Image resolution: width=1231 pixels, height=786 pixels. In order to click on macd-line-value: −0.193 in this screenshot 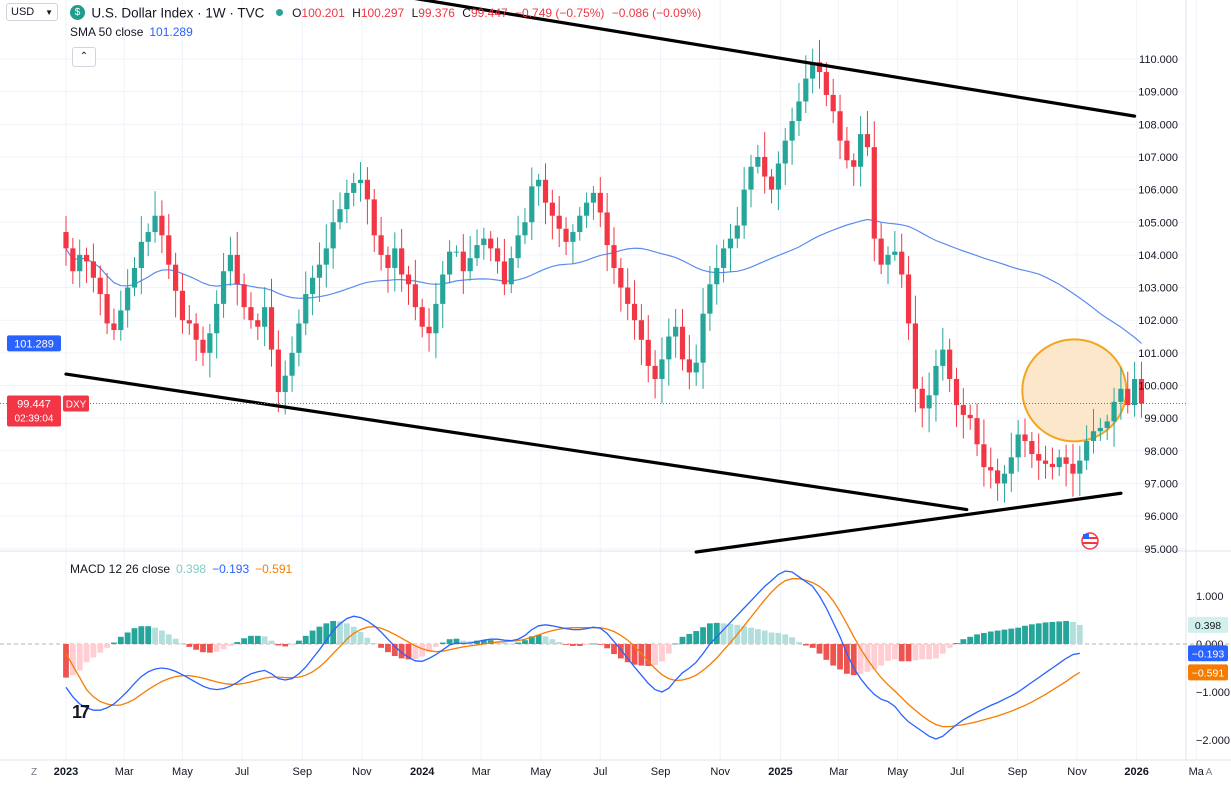, I will do `click(231, 569)`.